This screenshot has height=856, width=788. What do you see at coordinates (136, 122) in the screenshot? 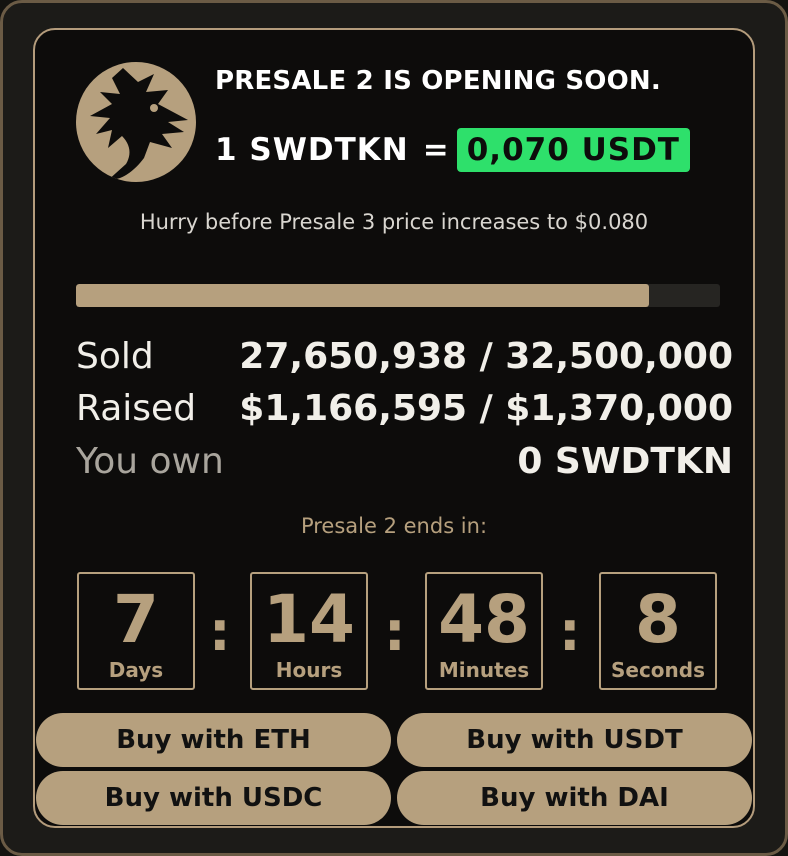
I see `dragon-logo-icon` at bounding box center [136, 122].